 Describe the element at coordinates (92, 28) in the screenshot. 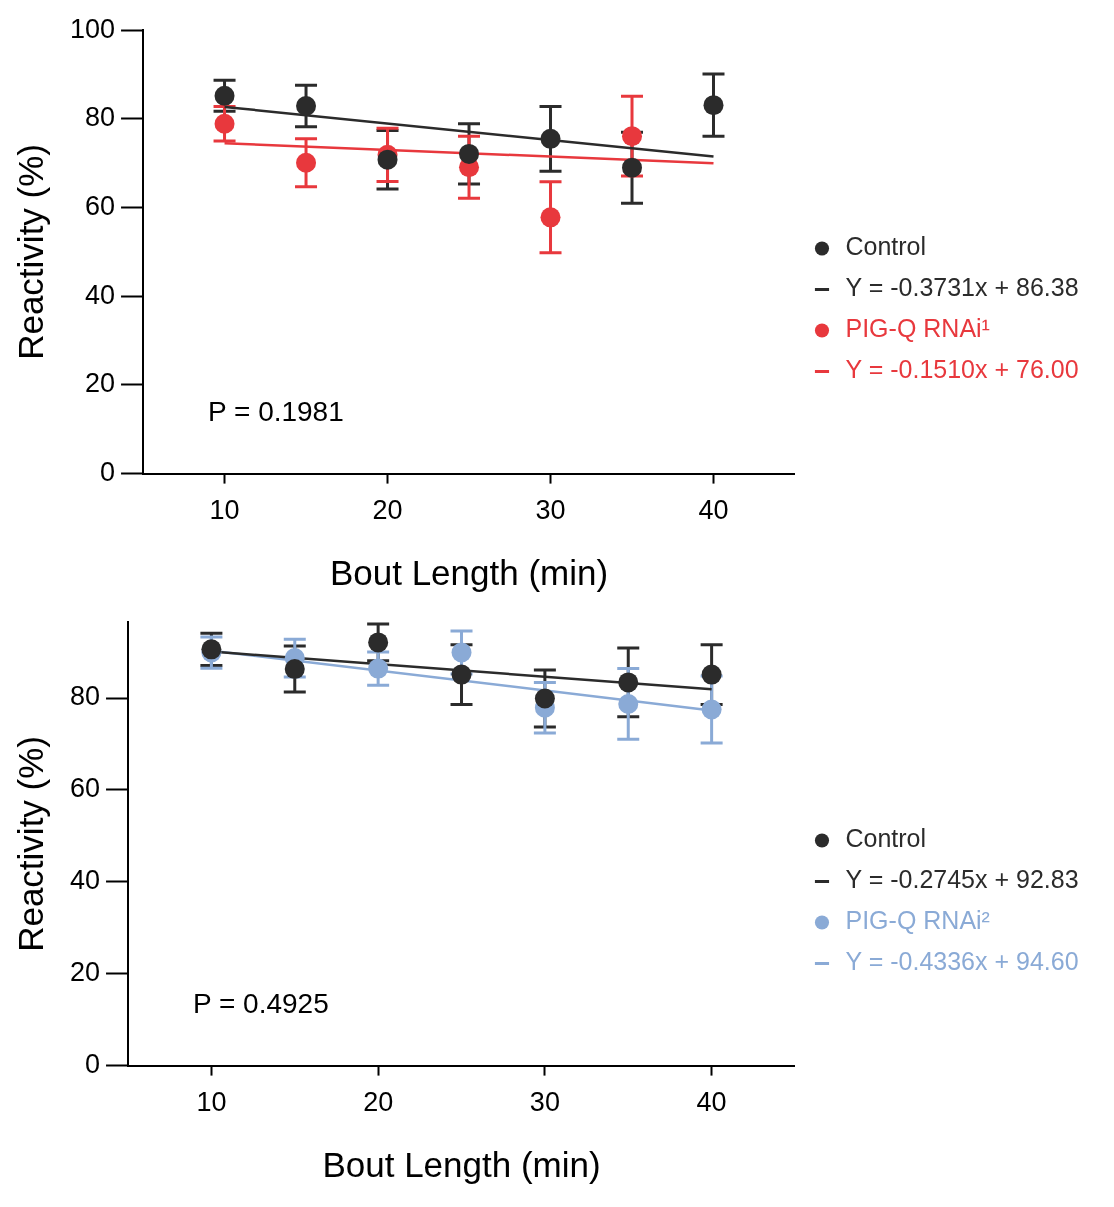

I see `y-tick-label: 100` at that location.